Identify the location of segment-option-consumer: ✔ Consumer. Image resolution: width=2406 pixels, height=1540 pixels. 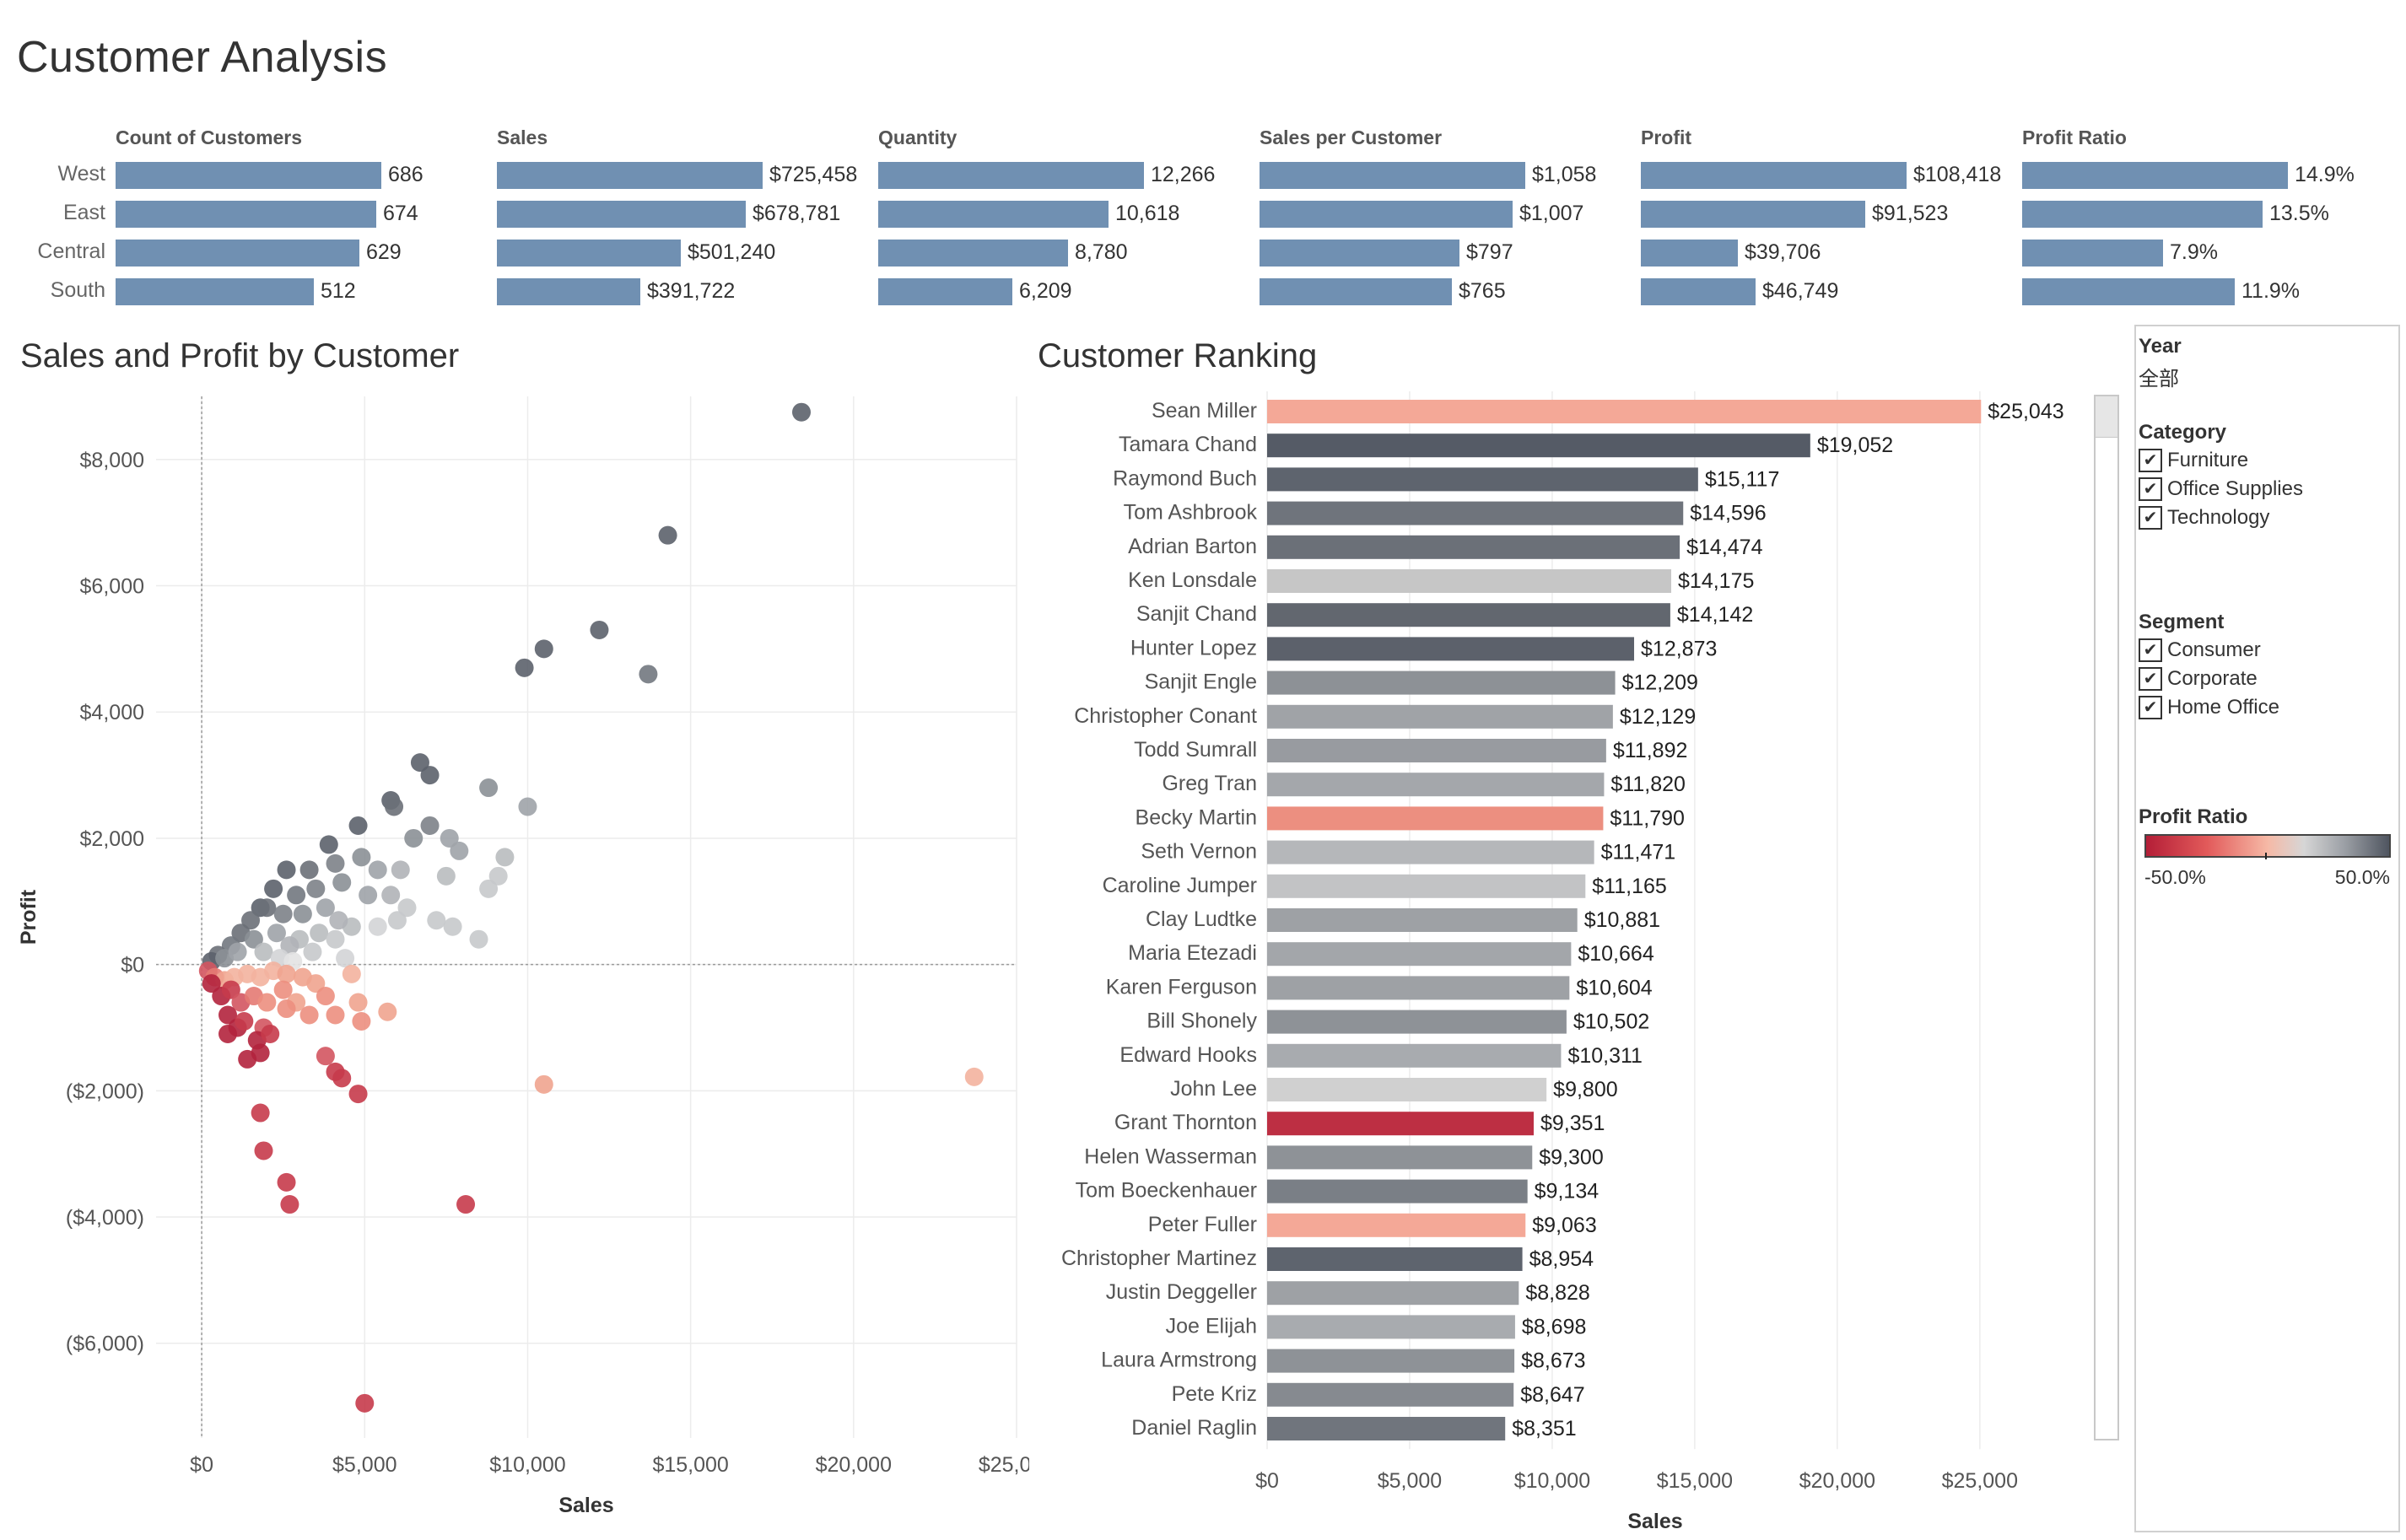
(2200, 650).